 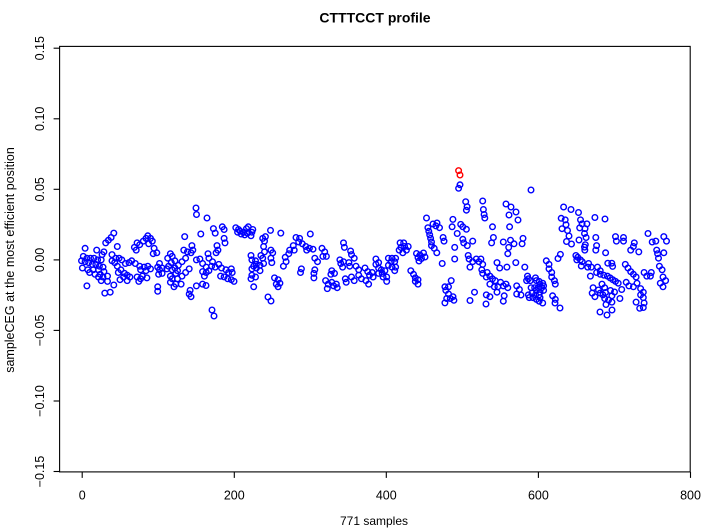 What do you see at coordinates (234, 496) in the screenshot?
I see `svg-text: 200` at bounding box center [234, 496].